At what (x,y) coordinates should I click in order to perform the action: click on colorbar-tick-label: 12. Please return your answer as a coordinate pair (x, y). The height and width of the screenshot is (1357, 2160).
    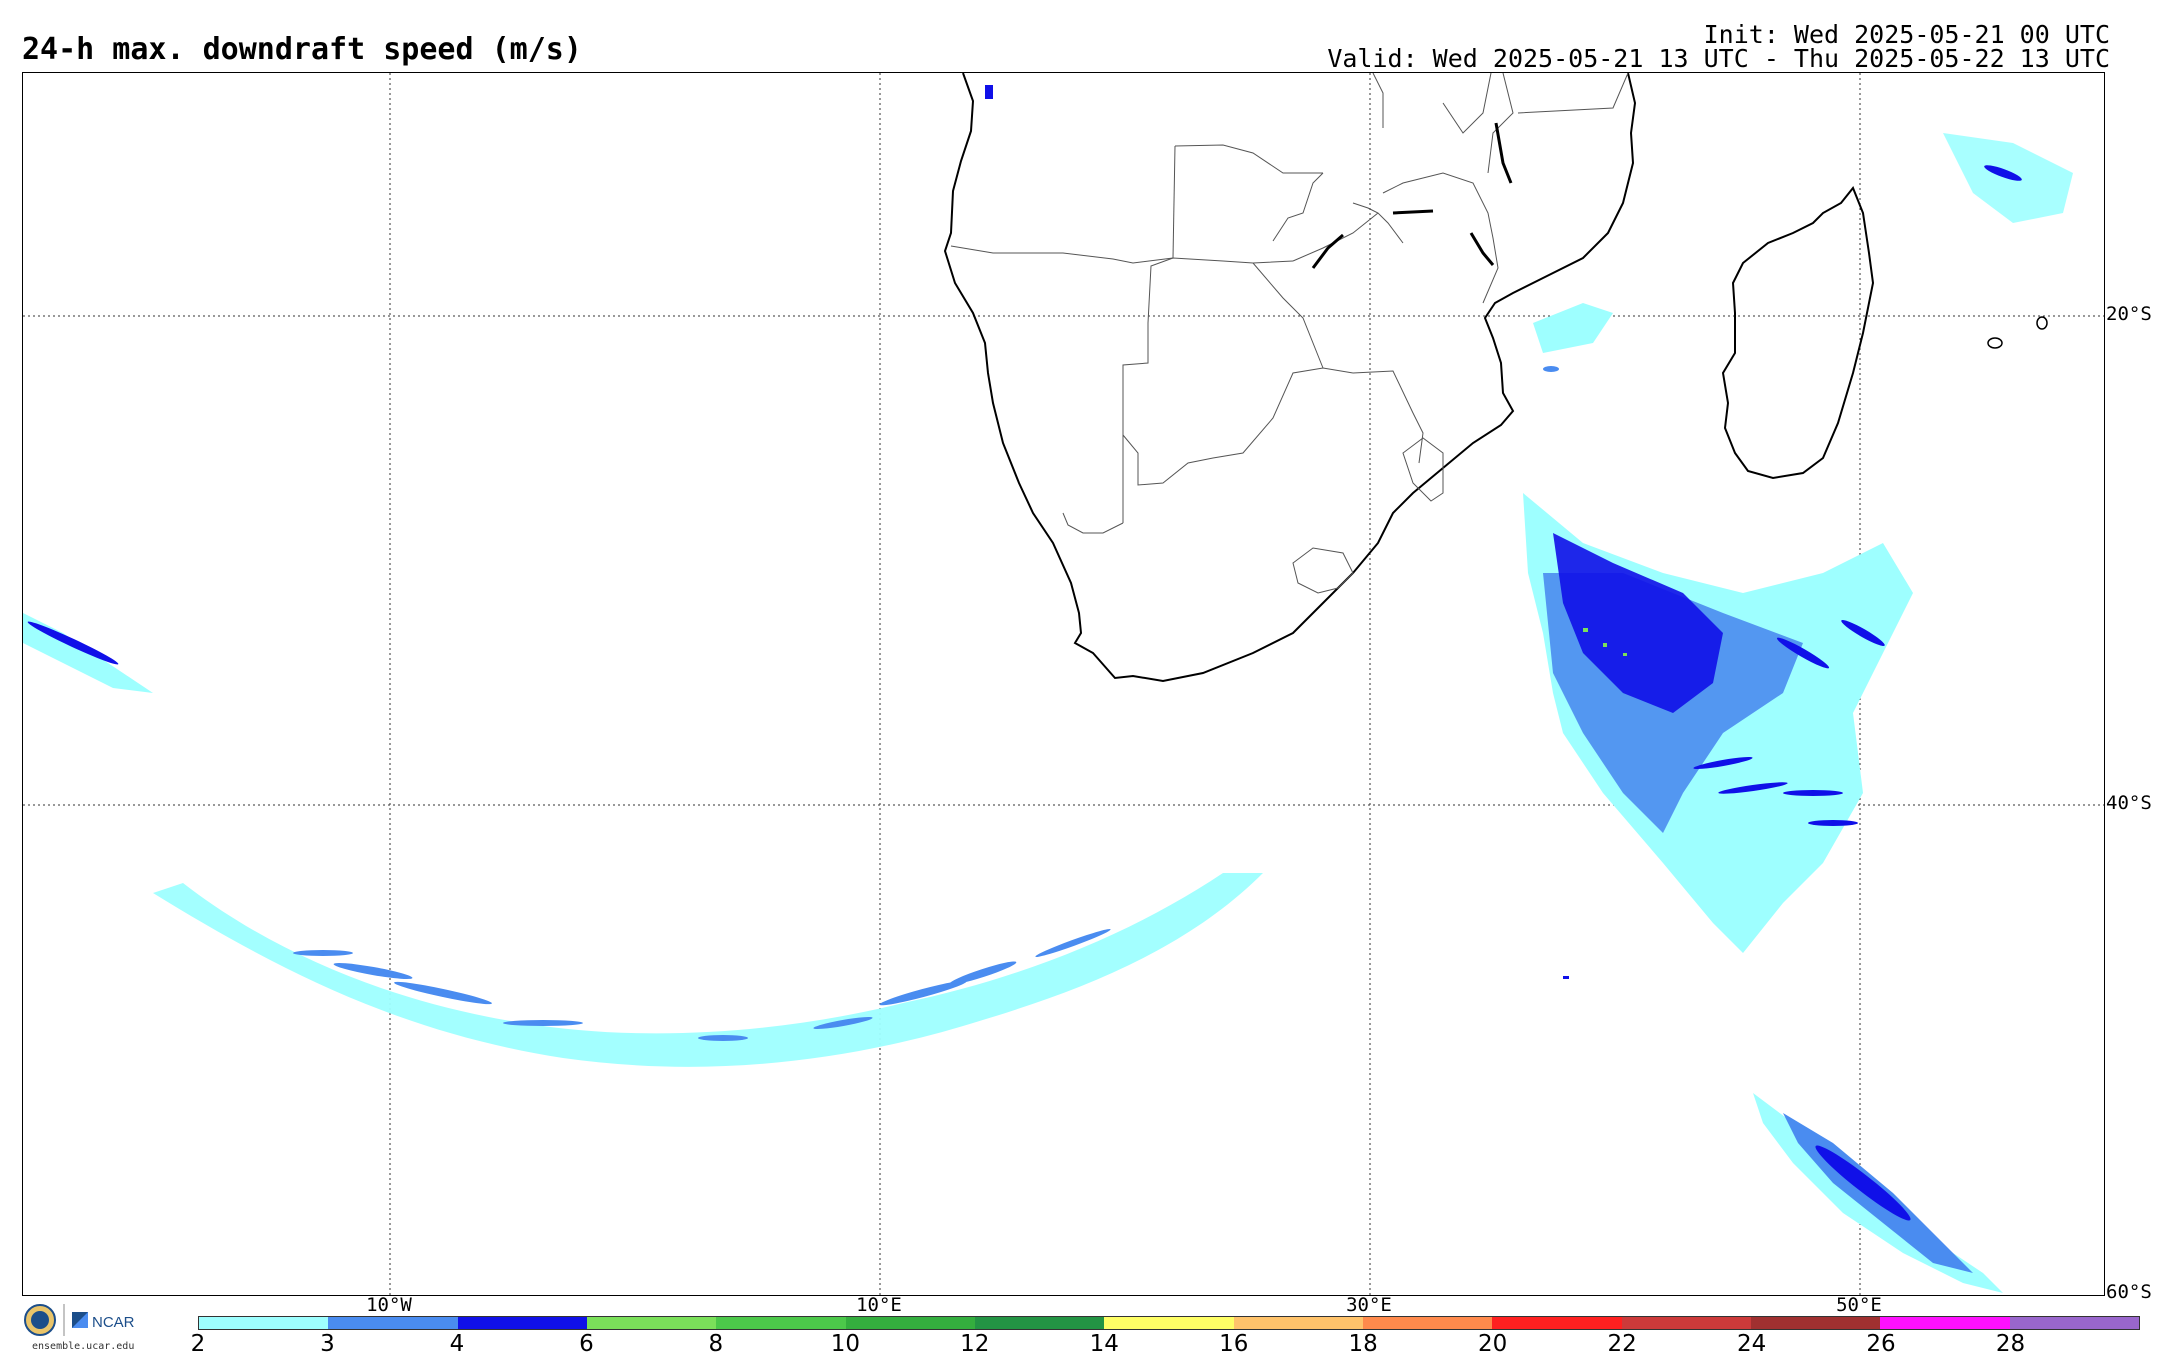
    Looking at the image, I should click on (975, 1344).